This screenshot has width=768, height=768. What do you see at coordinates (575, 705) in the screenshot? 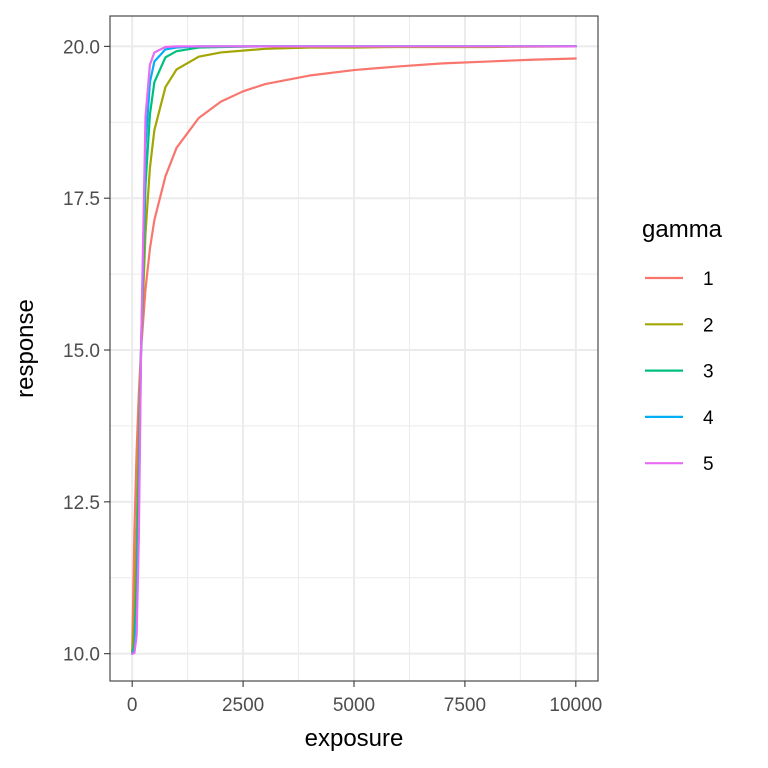
I see `x-tick-label: 10000` at bounding box center [575, 705].